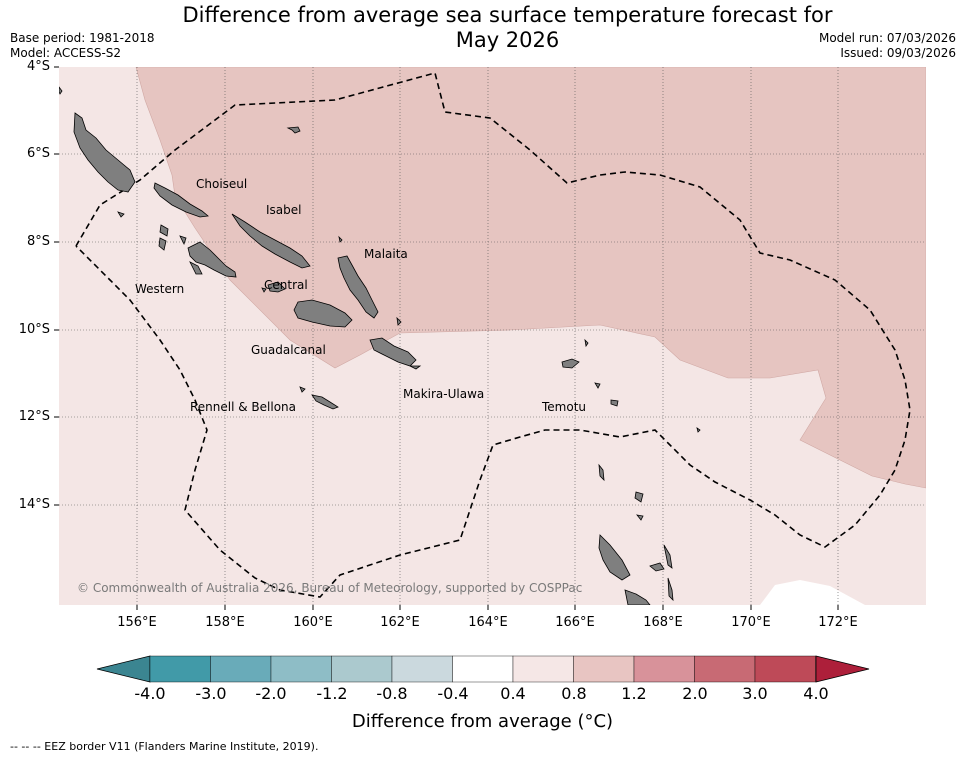 The width and height of the screenshot is (965, 758). I want to click on colorbar-tick-0-8: 0.8, so click(574, 693).